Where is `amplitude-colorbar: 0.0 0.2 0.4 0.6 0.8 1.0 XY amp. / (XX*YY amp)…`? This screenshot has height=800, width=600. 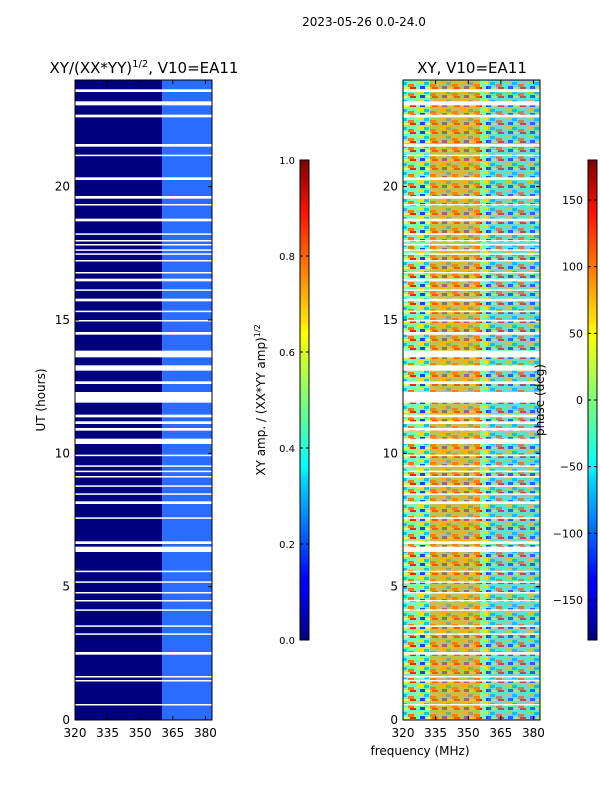
amplitude-colorbar: 0.0 0.2 0.4 0.6 0.8 1.0 XY amp. / (XX*YY amp)… is located at coordinates (281, 401).